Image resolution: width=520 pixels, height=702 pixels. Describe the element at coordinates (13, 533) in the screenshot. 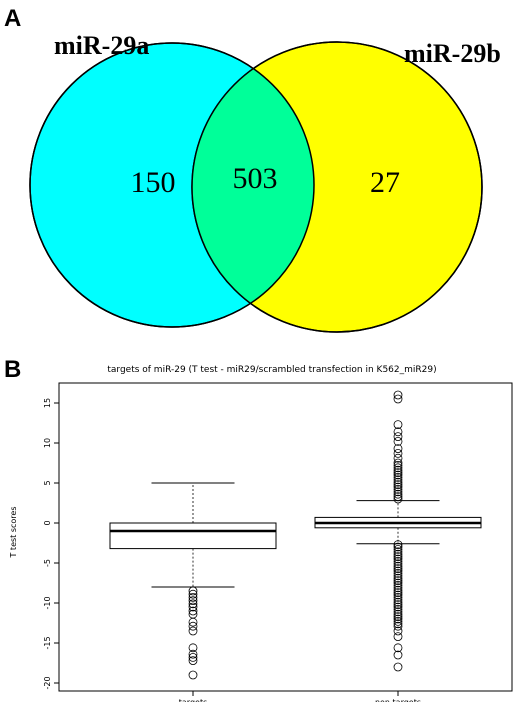

I see `y-axis-label: T test scores` at that location.